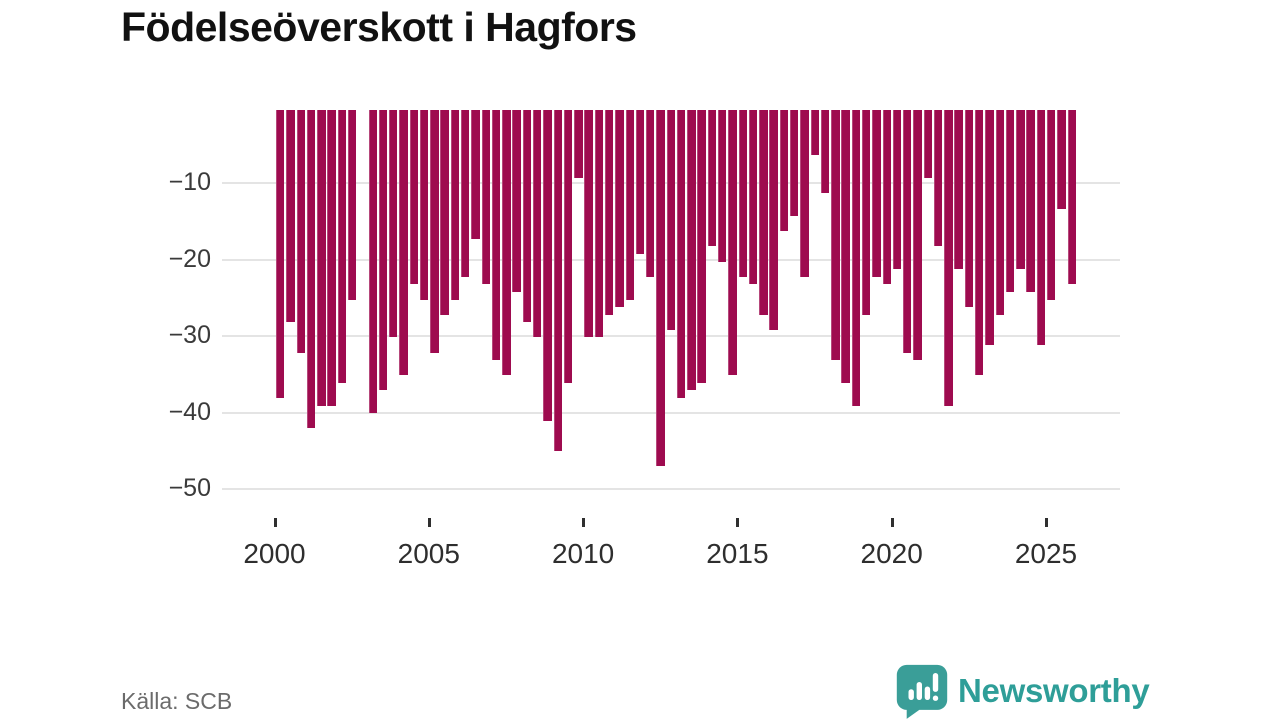  I want to click on bar-2002T2, so click(352, 205).